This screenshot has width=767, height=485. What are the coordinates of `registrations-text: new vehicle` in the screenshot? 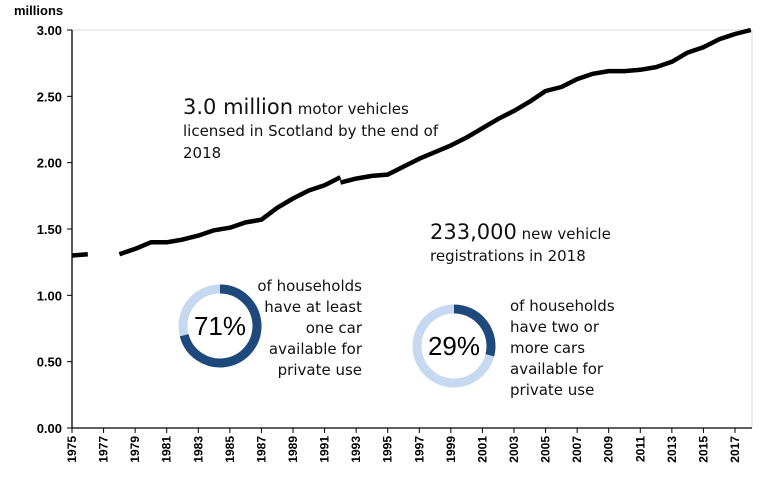 It's located at (563, 234).